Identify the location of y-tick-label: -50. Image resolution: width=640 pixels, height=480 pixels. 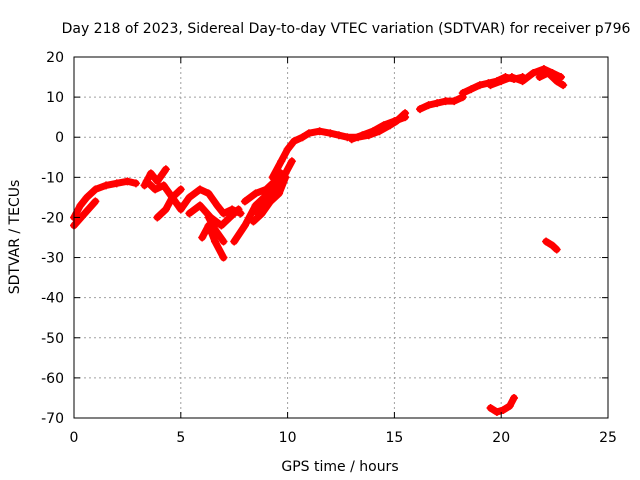
(52, 339).